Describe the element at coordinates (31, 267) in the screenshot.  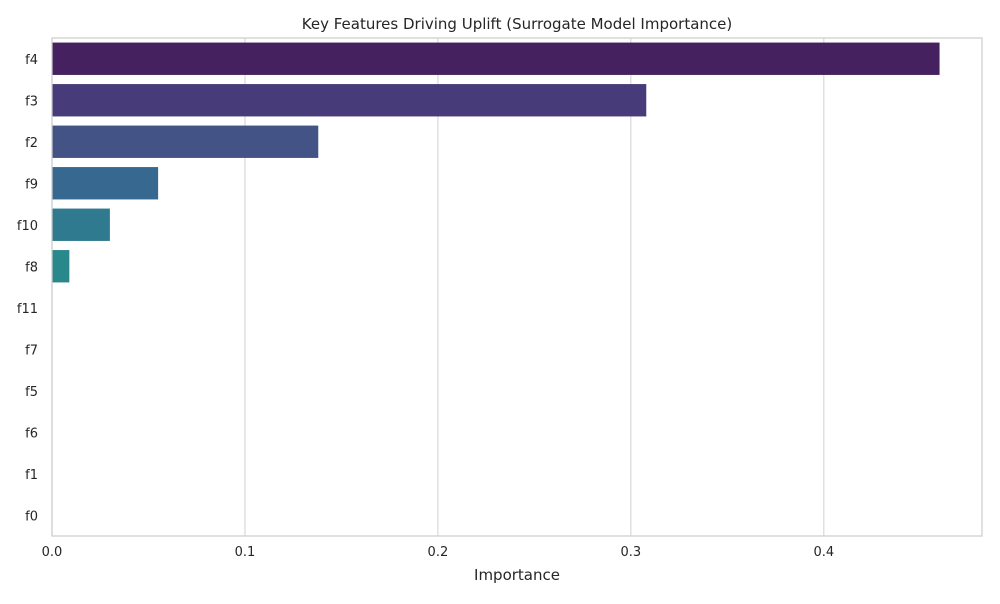
I see `y-tick-label-f8: f8` at that location.